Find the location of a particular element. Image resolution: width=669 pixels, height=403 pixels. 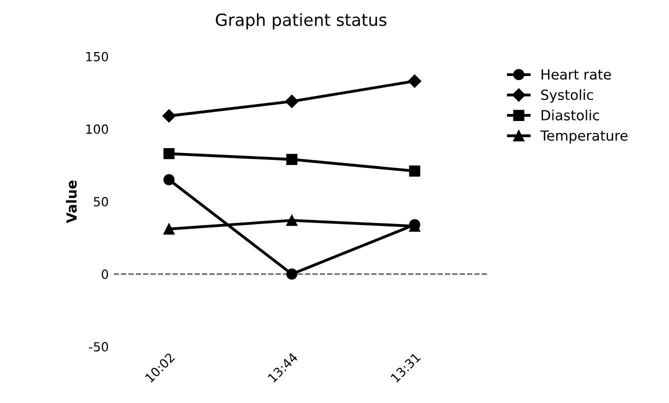

y-tick-label: 50 is located at coordinates (101, 201).